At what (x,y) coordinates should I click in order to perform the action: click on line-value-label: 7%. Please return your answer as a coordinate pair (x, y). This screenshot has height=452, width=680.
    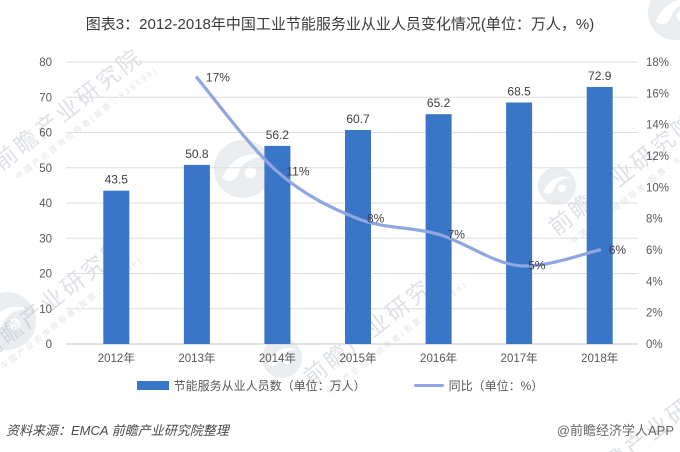
    Looking at the image, I should click on (457, 234).